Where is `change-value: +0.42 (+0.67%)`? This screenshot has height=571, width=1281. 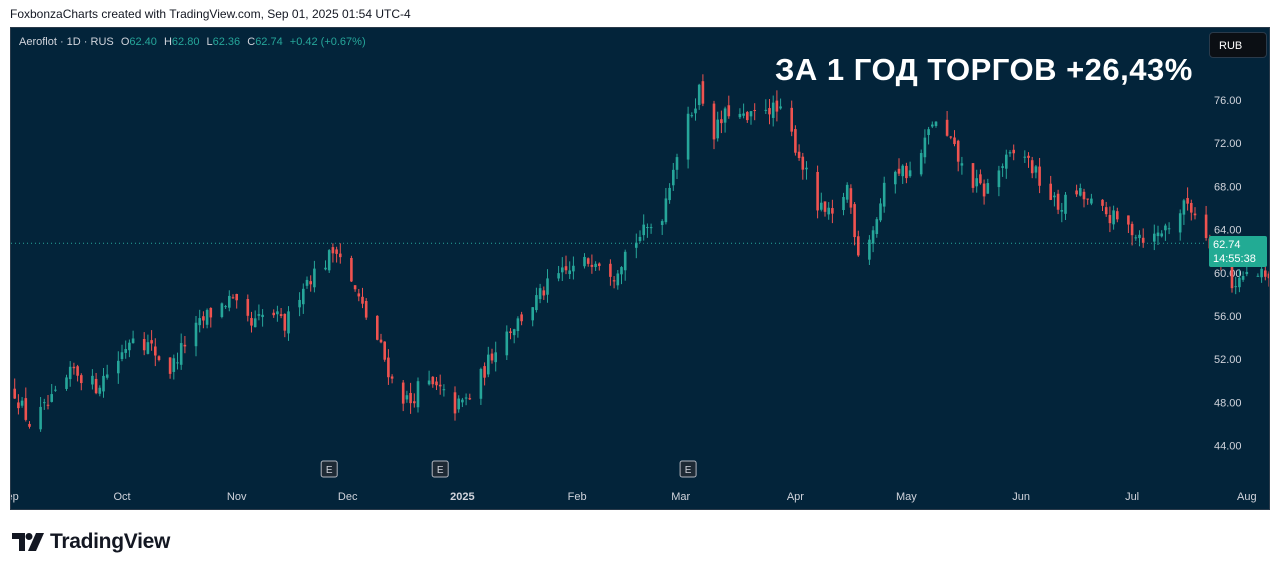
change-value: +0.42 (+0.67%) is located at coordinates (327, 42).